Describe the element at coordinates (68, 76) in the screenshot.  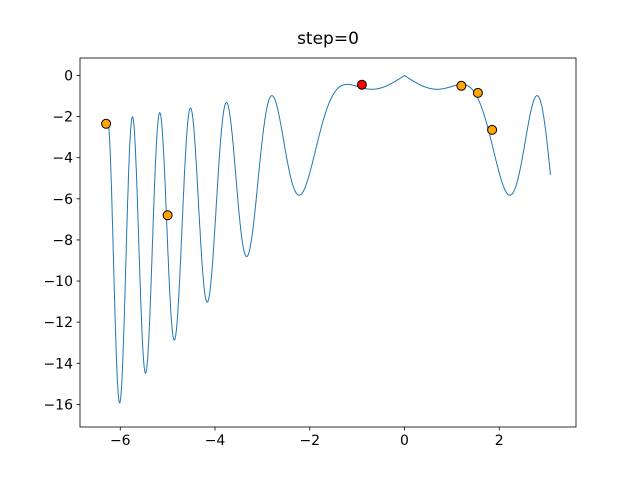
I see `y-tick-label: 0` at that location.